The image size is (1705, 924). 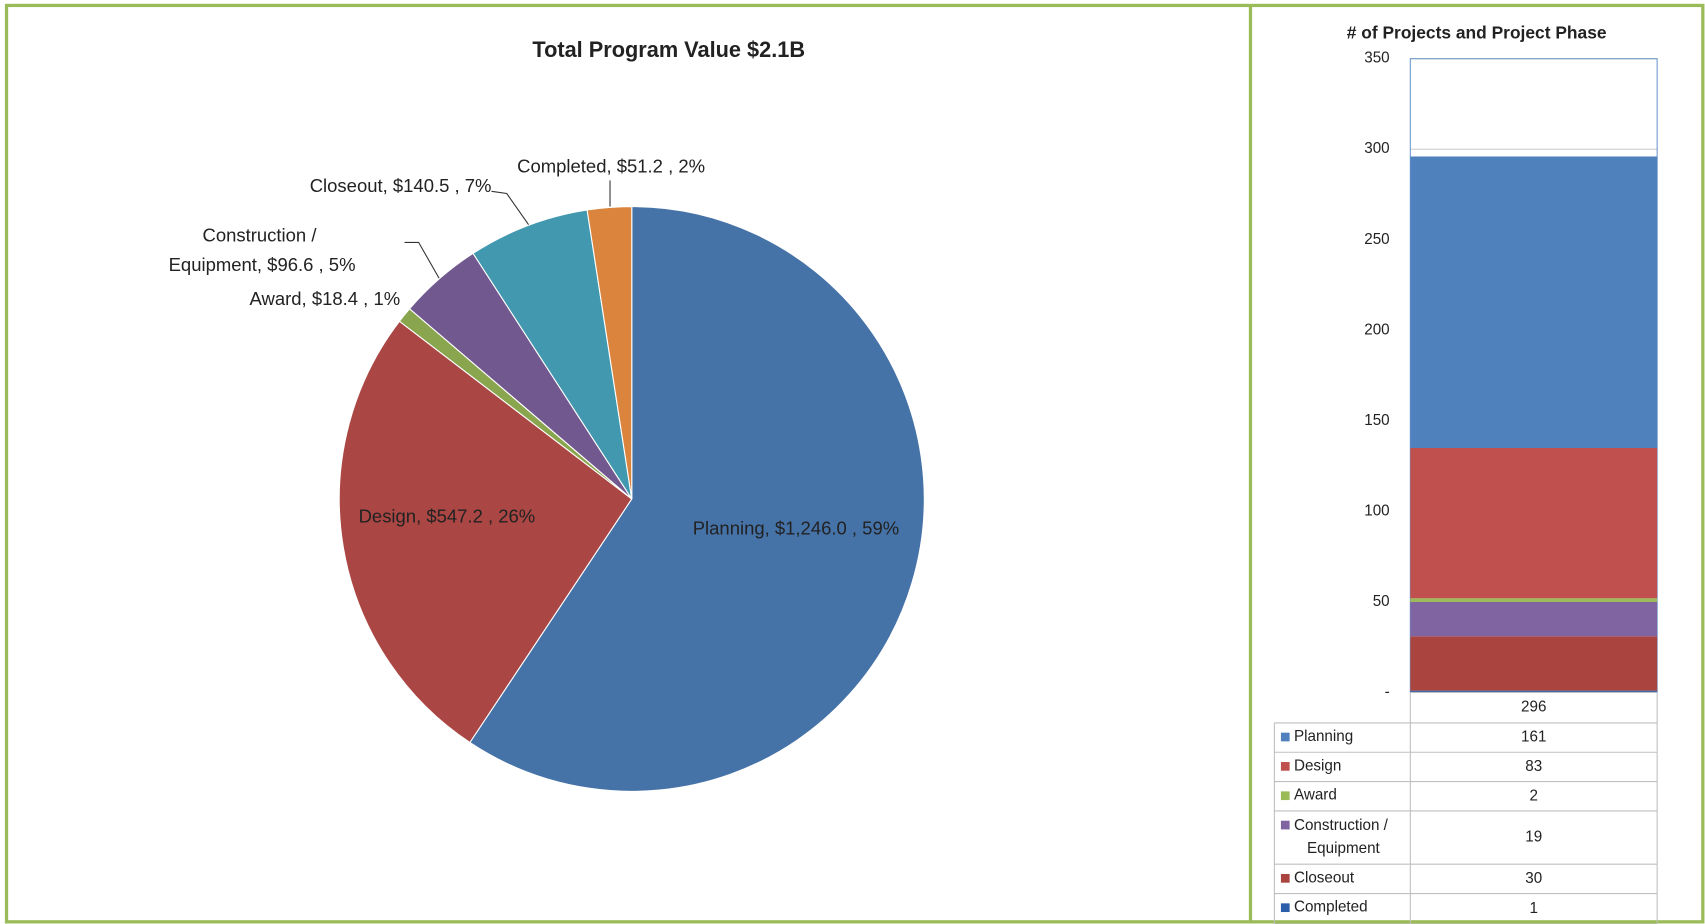 What do you see at coordinates (1533, 837) in the screenshot?
I see `table-value: 19` at bounding box center [1533, 837].